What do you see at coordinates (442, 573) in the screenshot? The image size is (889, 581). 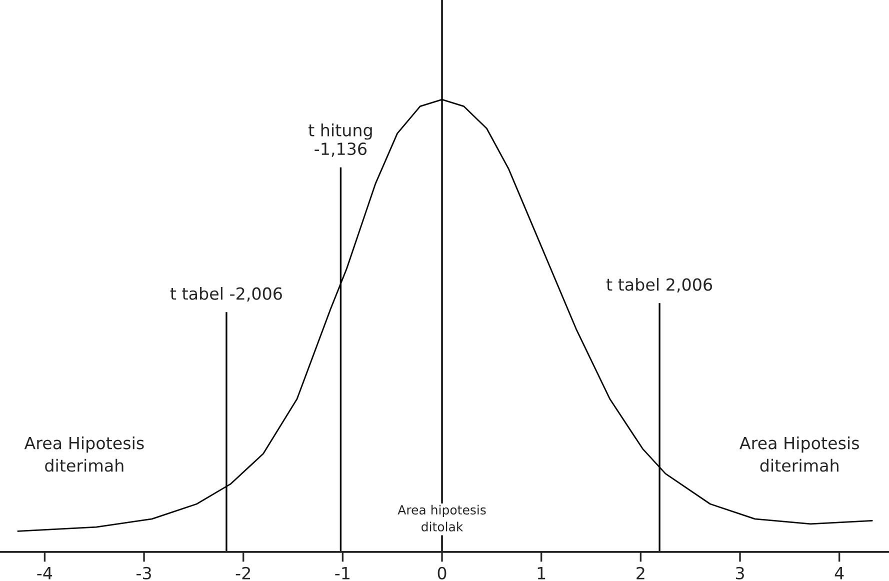 I see `x-tick-label: 0` at bounding box center [442, 573].